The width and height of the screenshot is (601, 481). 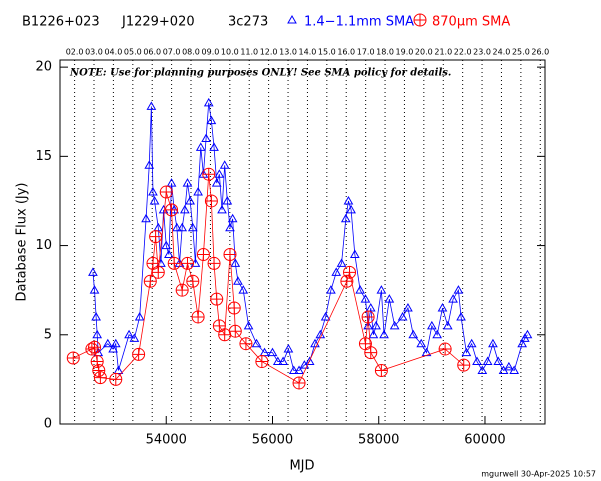 I want to click on year-tick-label: 15.0, so click(x=327, y=52).